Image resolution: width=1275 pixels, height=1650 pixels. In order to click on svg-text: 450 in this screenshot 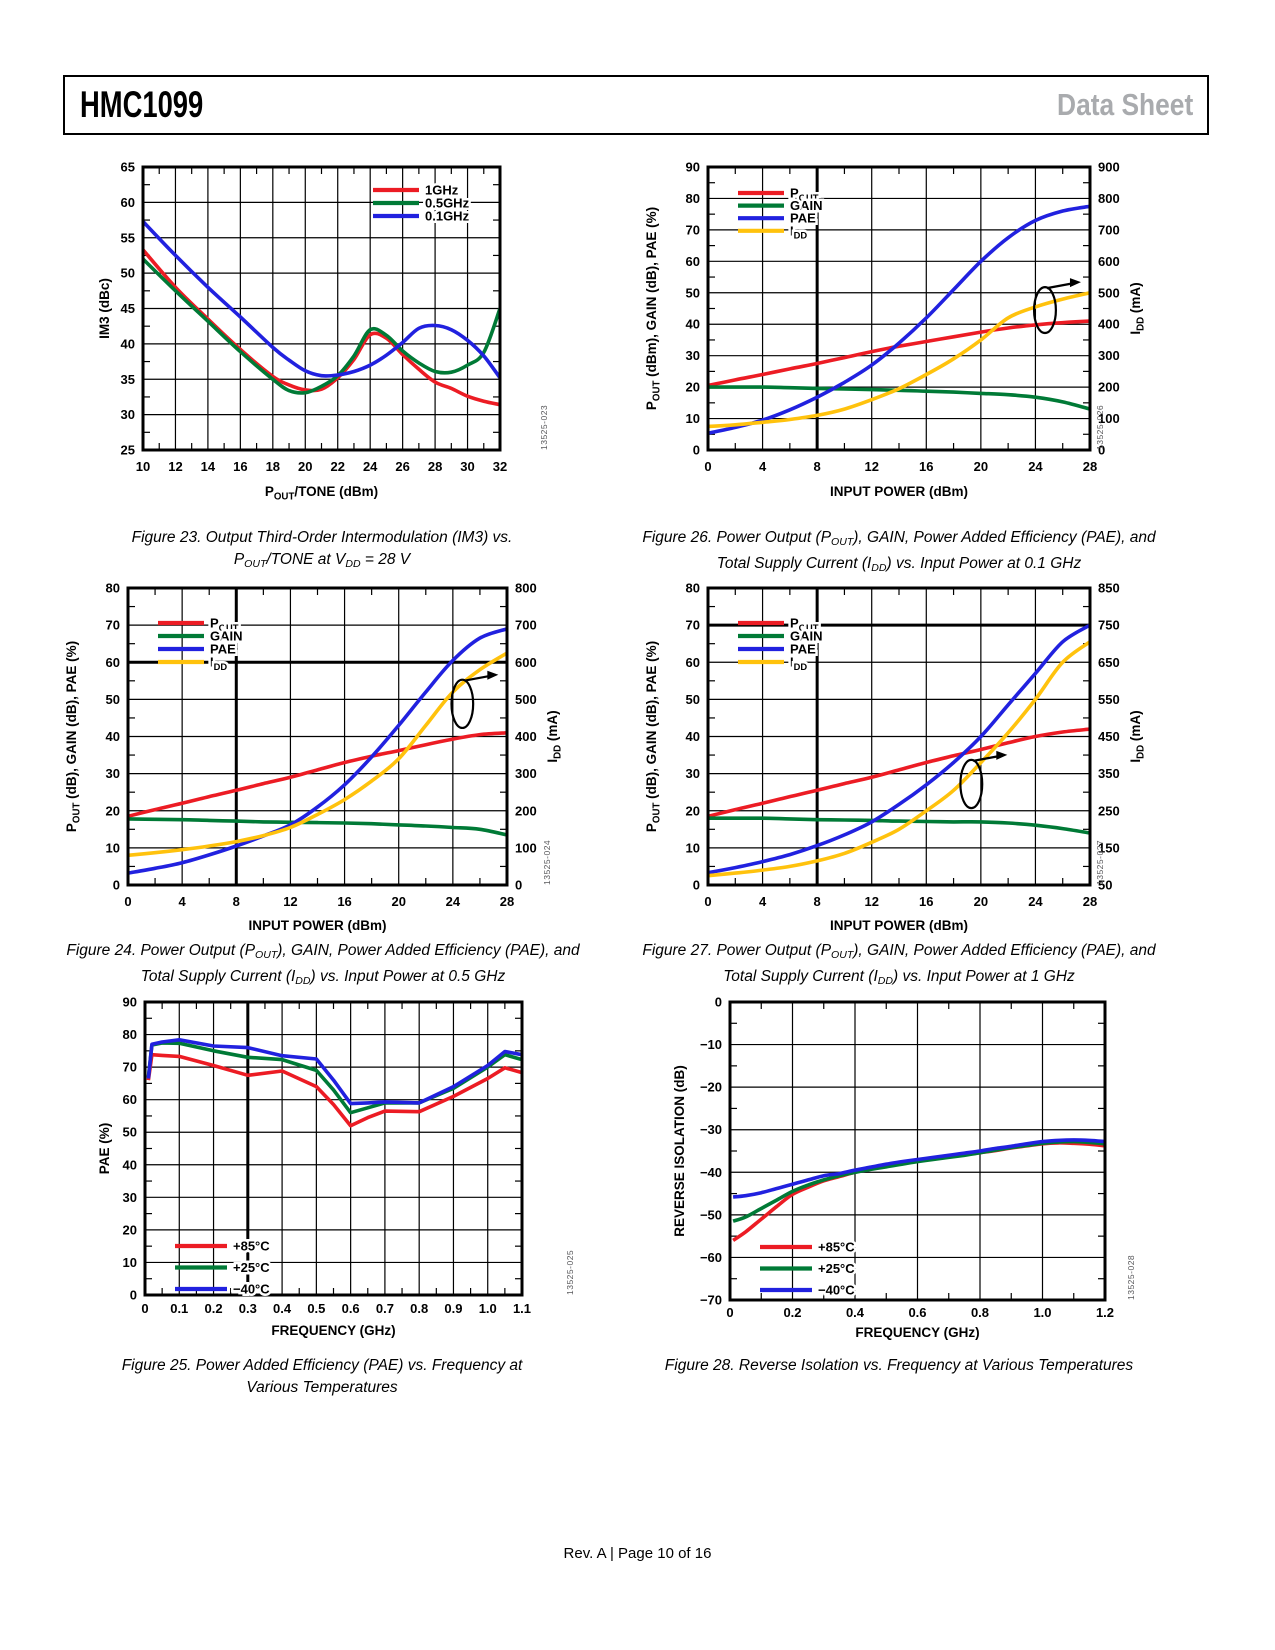, I will do `click(1109, 736)`.